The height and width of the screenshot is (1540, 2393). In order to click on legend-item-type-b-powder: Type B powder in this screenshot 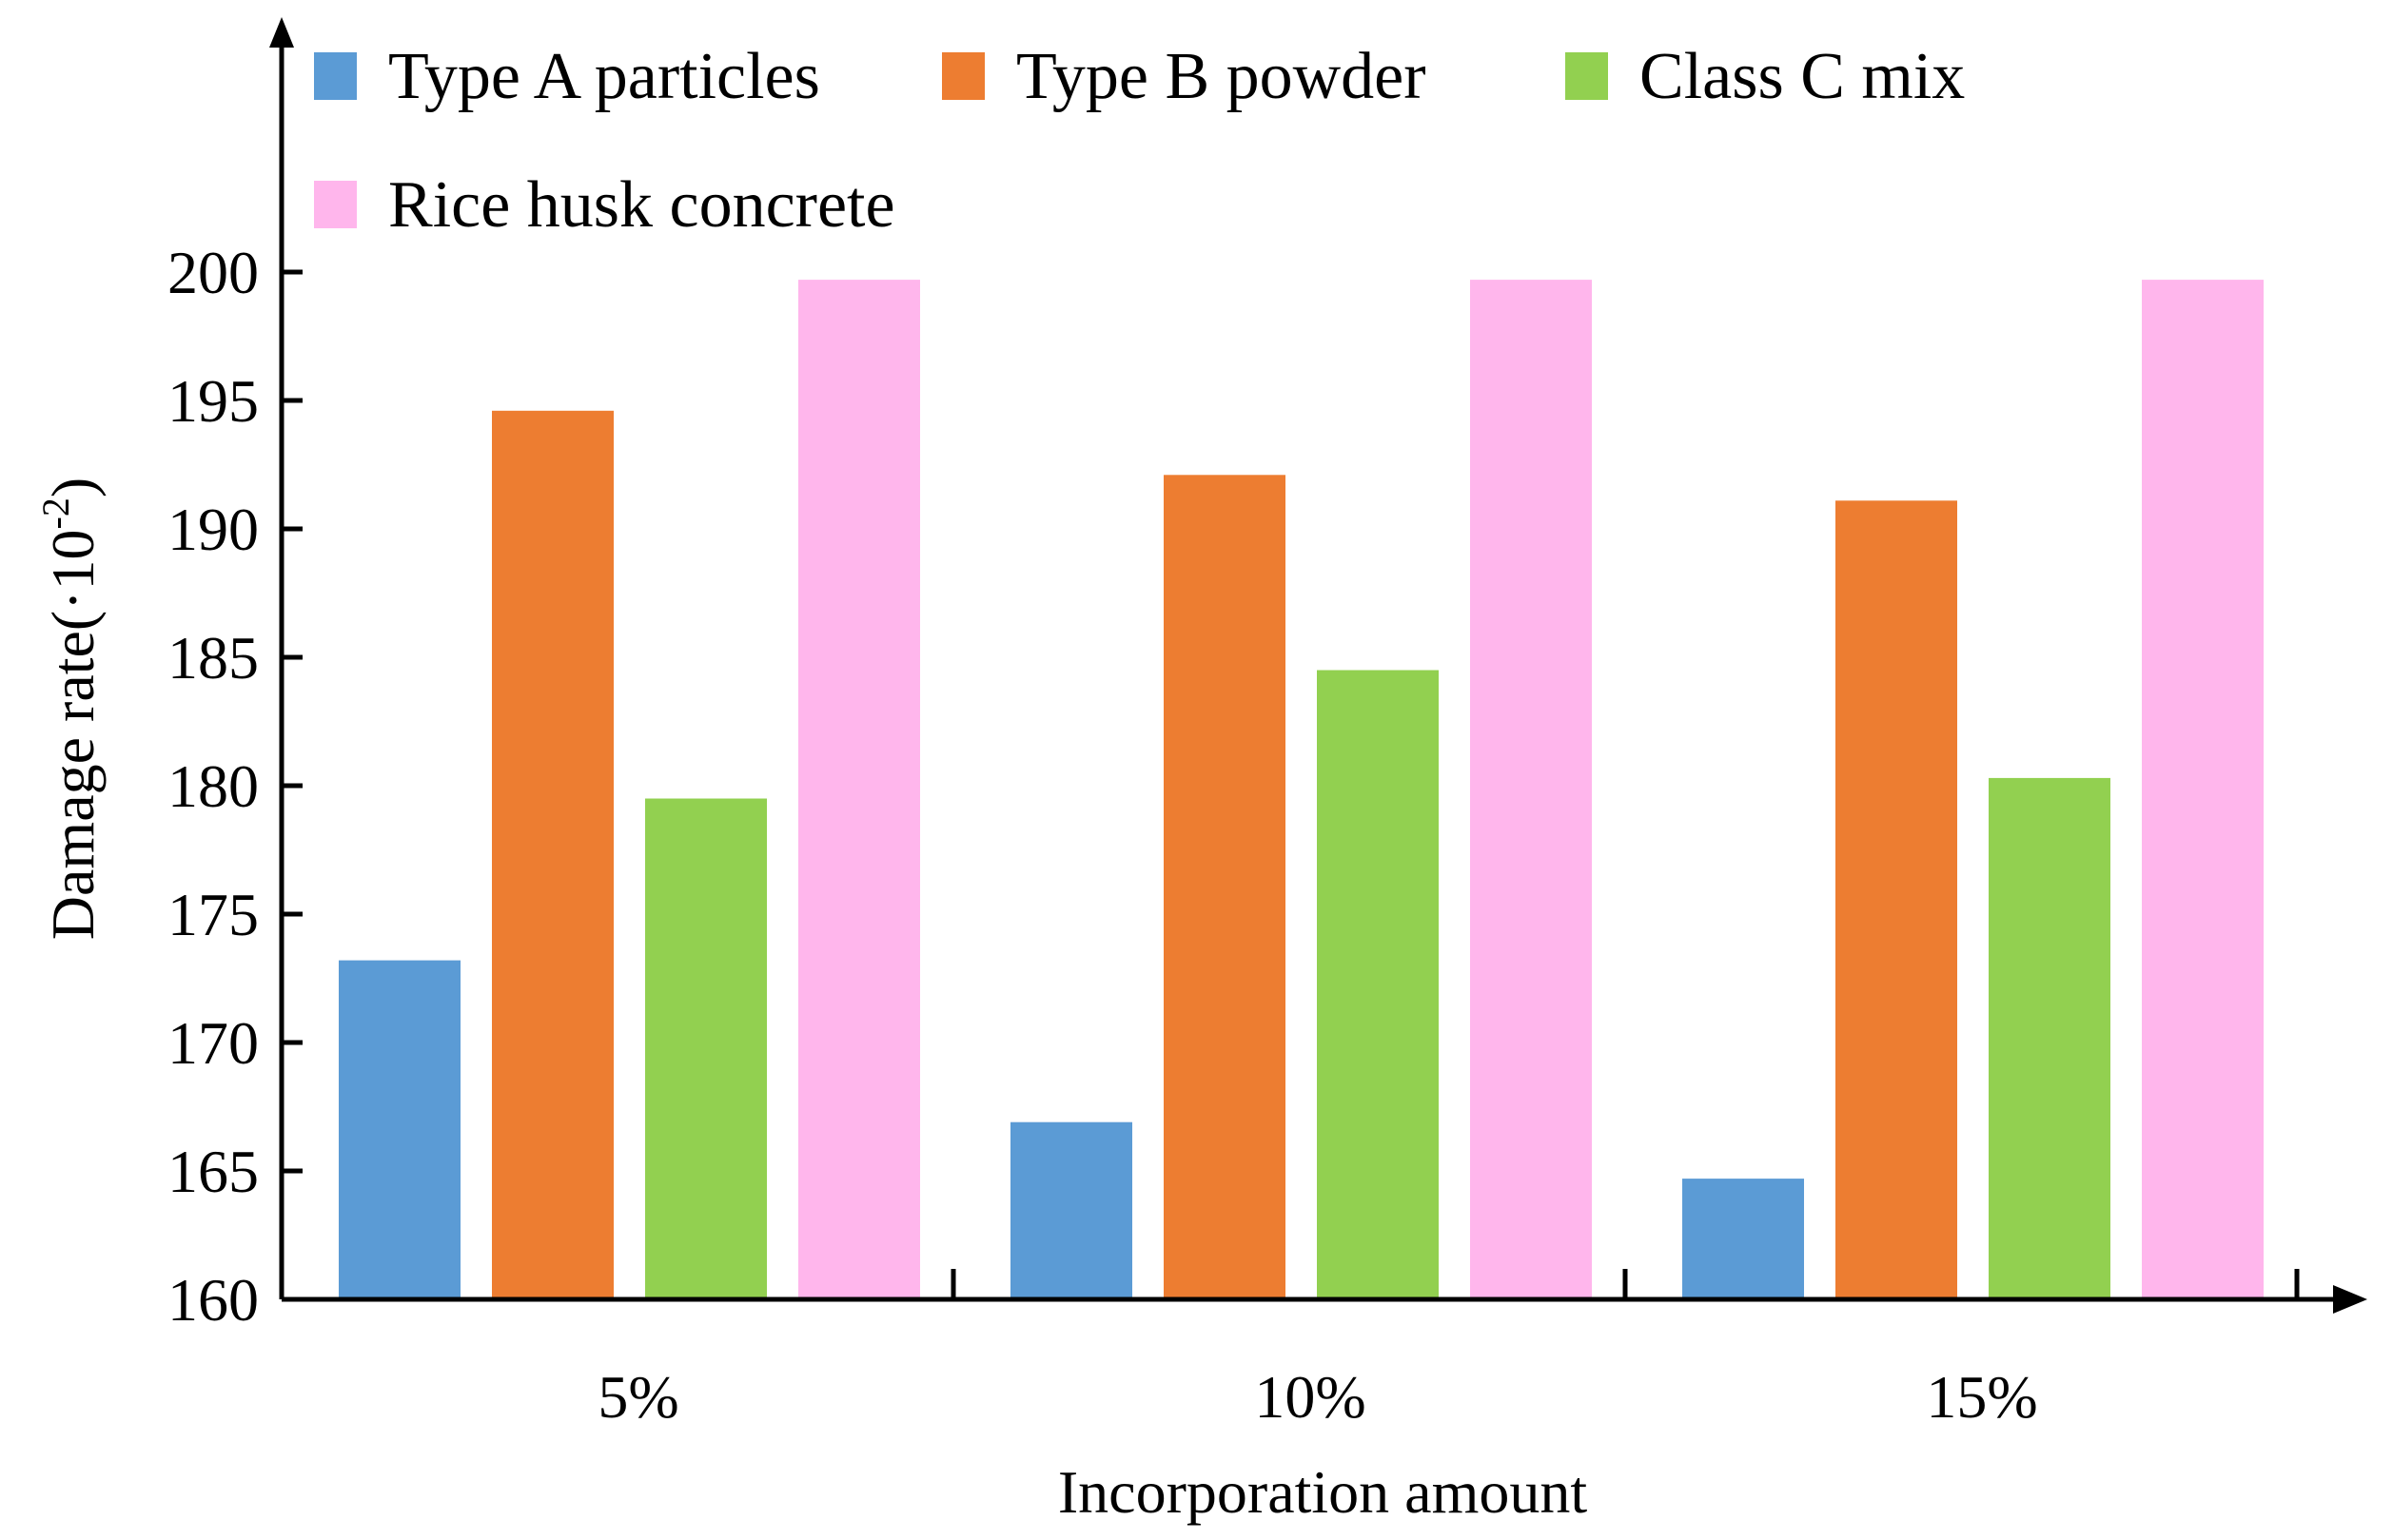, I will do `click(1184, 77)`.